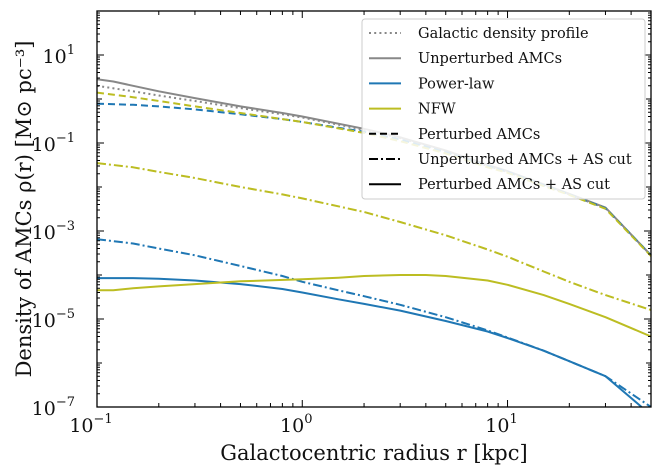  I want to click on x-axis-label: Galactocentric radius r [kpc], so click(373, 453).